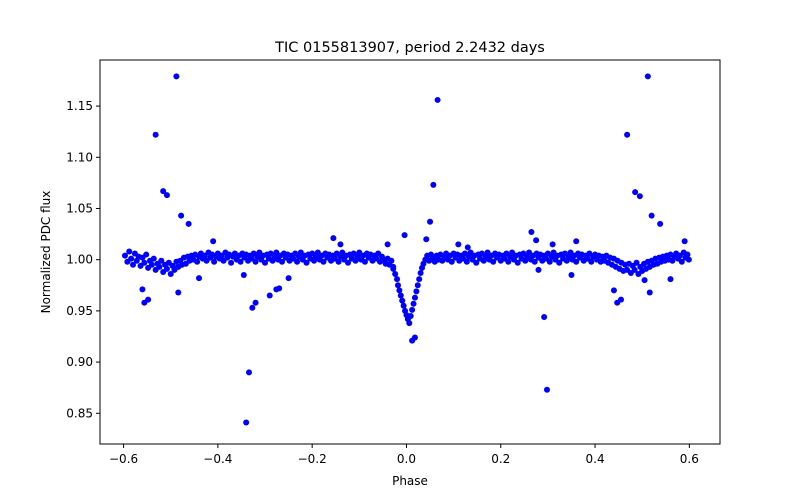  What do you see at coordinates (46, 252) in the screenshot?
I see `y-axis-label: Normalized PDC flux` at bounding box center [46, 252].